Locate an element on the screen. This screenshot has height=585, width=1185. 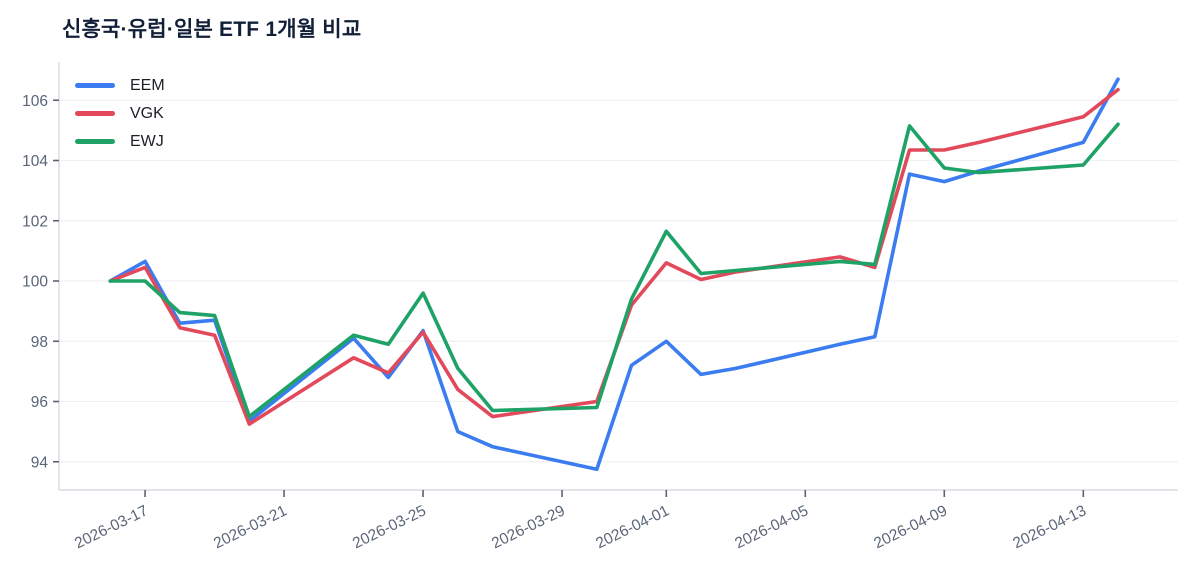
legend-swatch-vgk is located at coordinates (95, 113).